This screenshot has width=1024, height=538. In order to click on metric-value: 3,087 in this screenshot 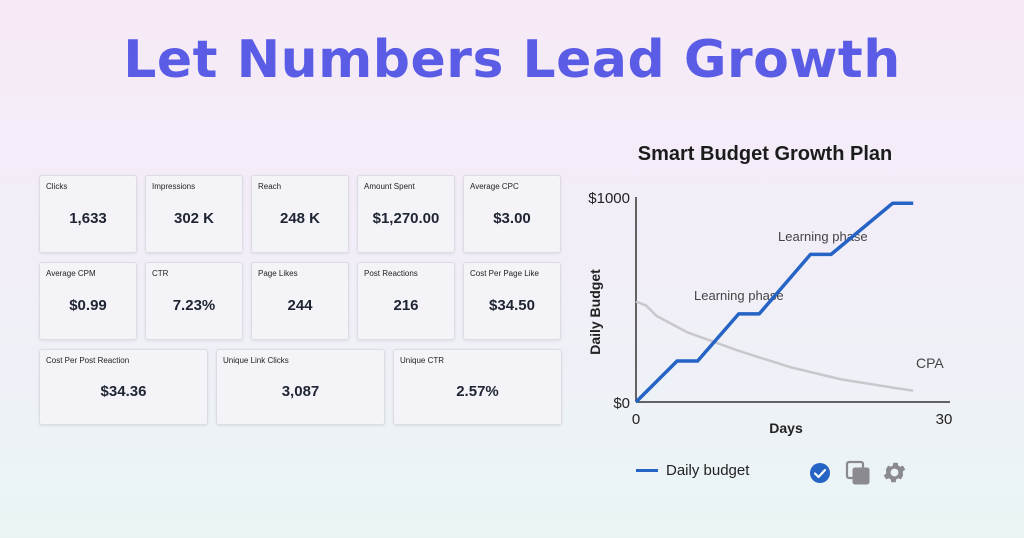, I will do `click(300, 391)`.